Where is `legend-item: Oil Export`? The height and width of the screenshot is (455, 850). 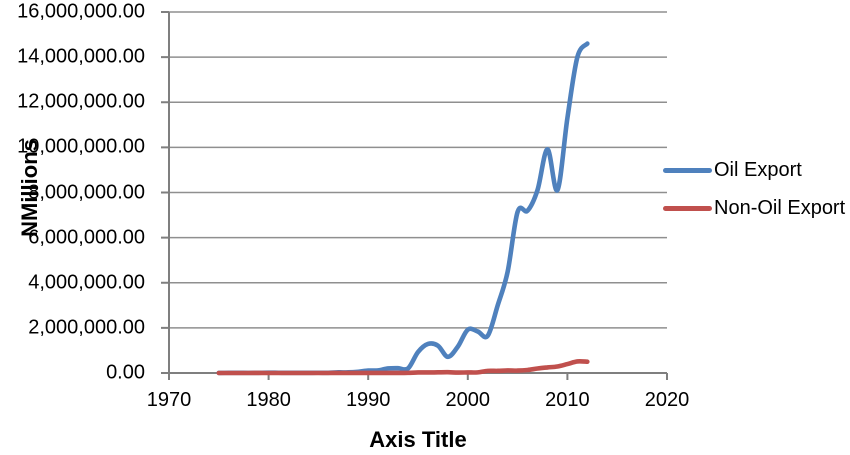 legend-item: Oil Export is located at coordinates (754, 170).